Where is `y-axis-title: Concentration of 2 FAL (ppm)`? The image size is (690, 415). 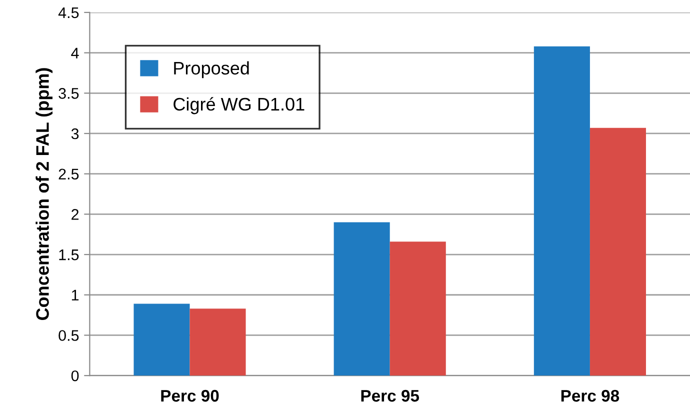
y-axis-title: Concentration of 2 FAL (ppm) is located at coordinates (44, 194).